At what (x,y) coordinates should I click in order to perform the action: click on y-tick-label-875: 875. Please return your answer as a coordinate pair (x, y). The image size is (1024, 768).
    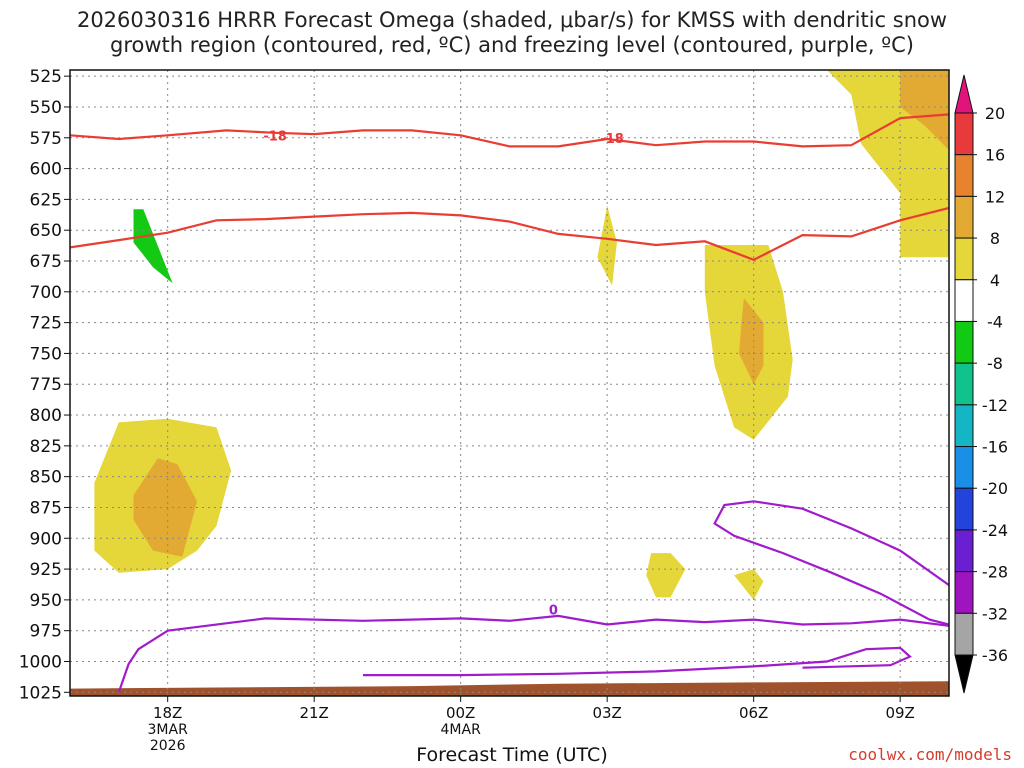
    Looking at the image, I should click on (46, 508).